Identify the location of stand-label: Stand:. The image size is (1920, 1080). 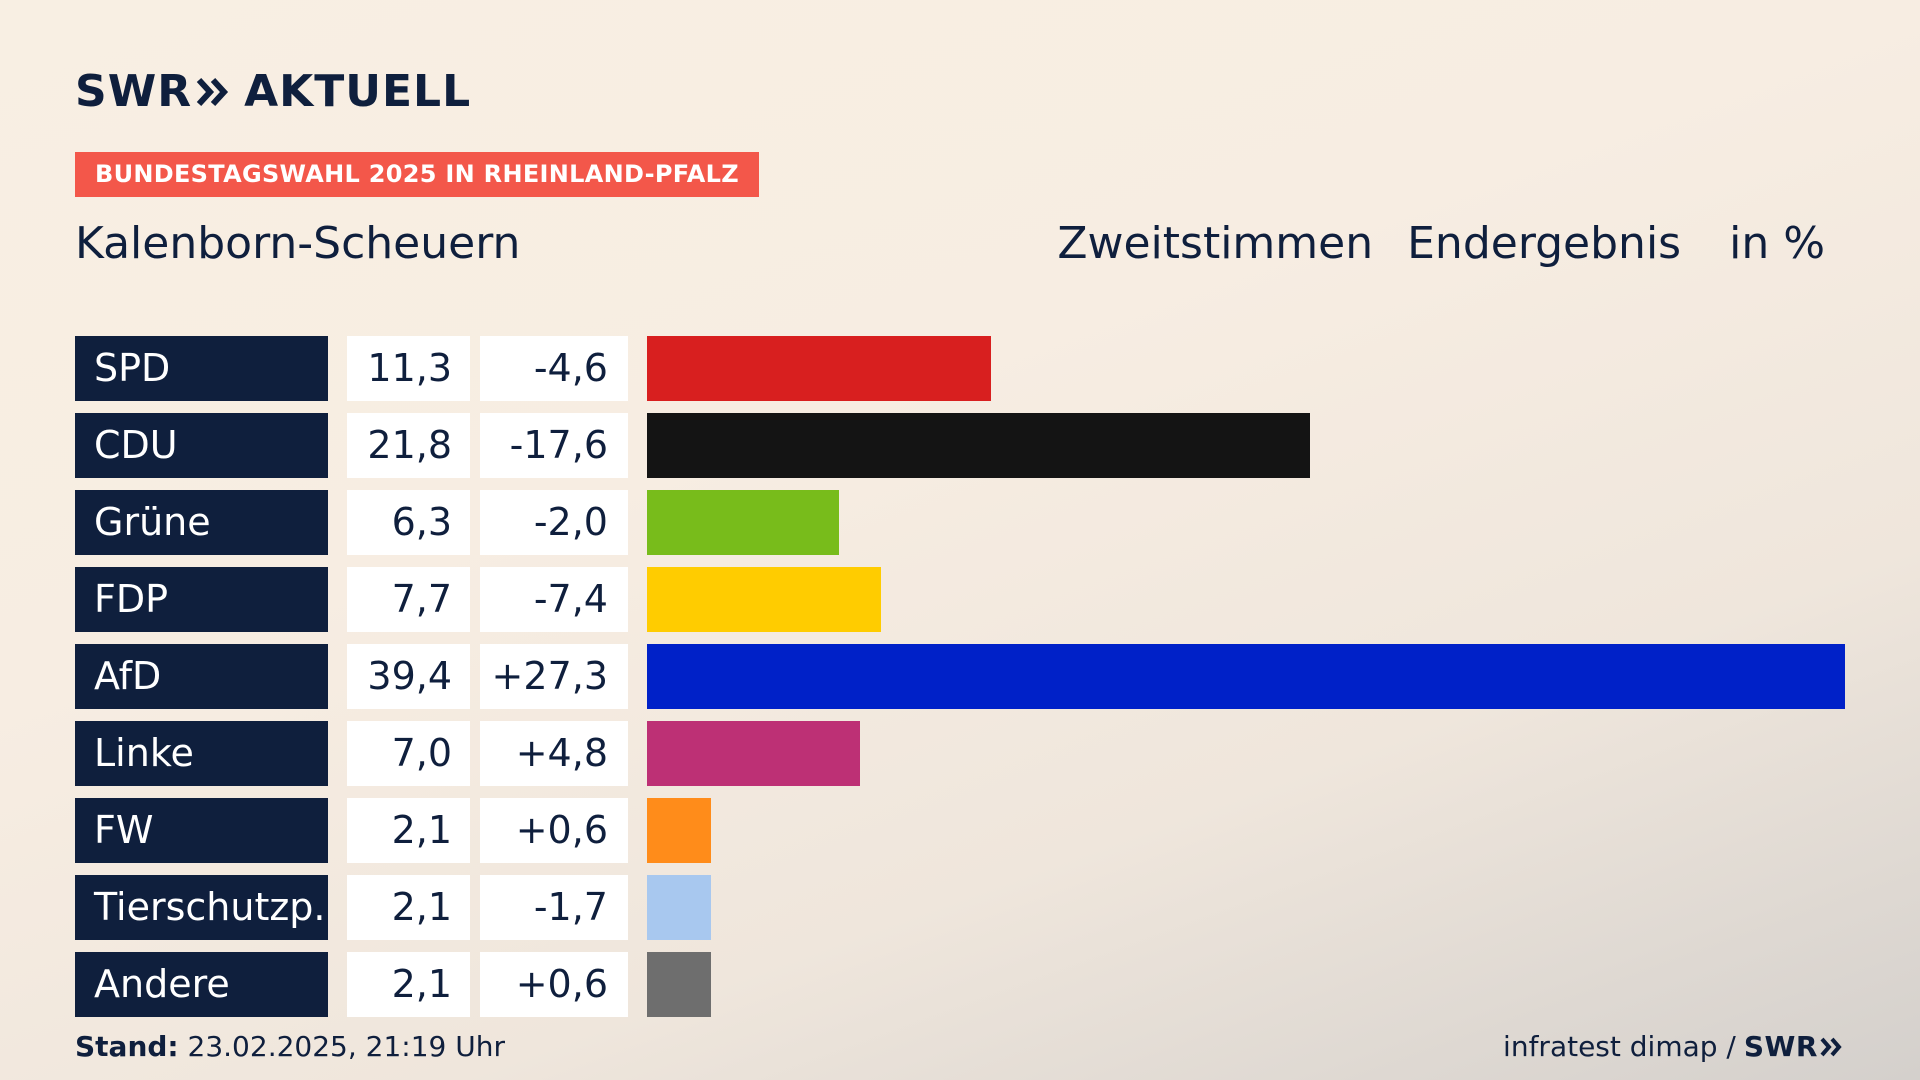
(127, 1046).